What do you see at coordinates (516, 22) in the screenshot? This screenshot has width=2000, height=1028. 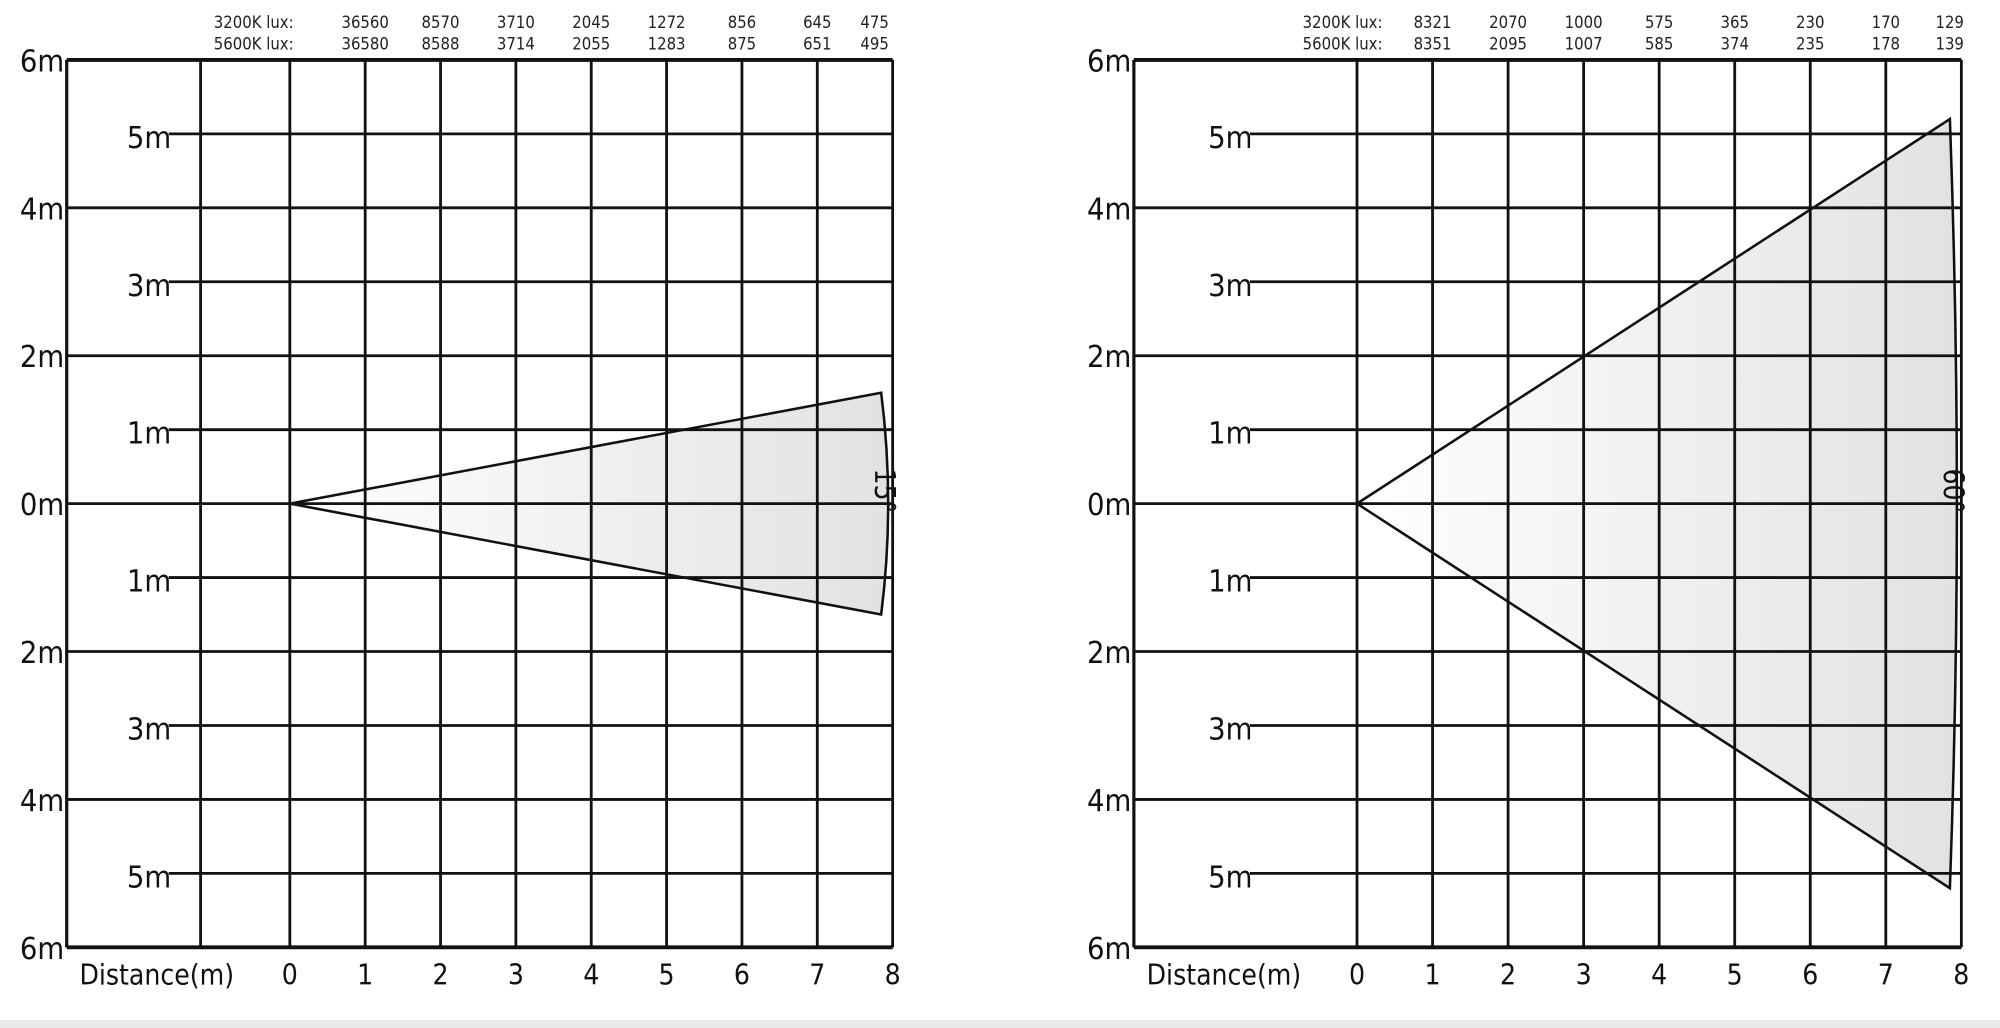 I see `lux-value: 3710` at bounding box center [516, 22].